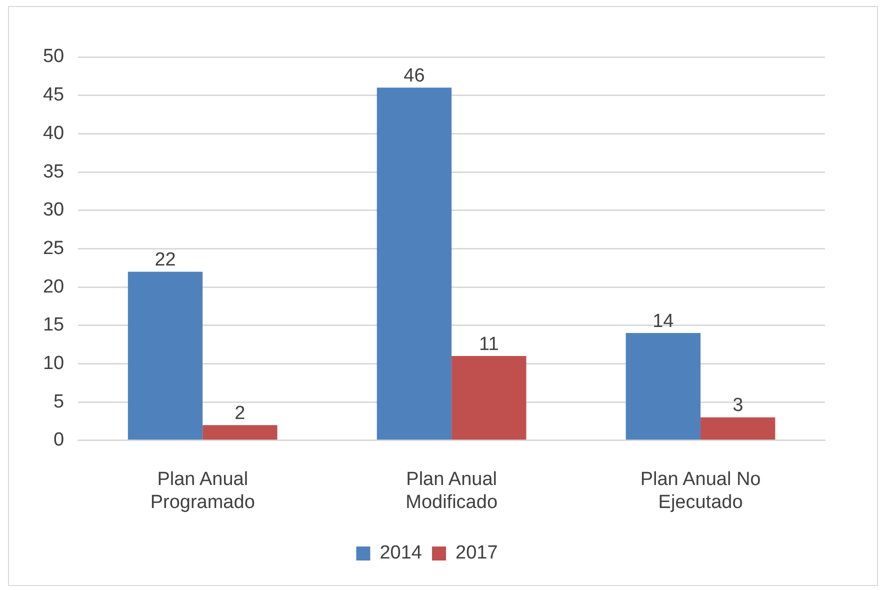 The width and height of the screenshot is (886, 590). I want to click on data-label: 3, so click(738, 405).